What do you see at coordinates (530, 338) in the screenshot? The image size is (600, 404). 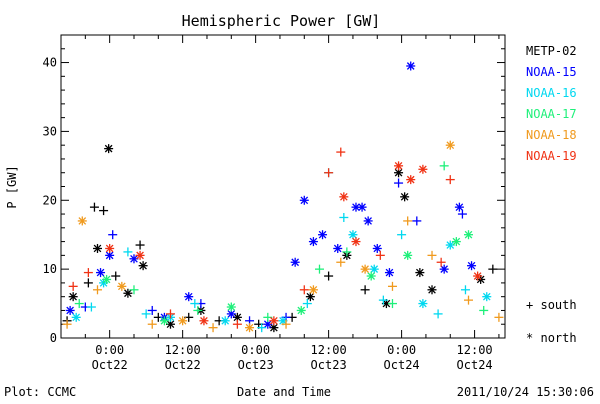 I see `star-marker-icon: *` at bounding box center [530, 338].